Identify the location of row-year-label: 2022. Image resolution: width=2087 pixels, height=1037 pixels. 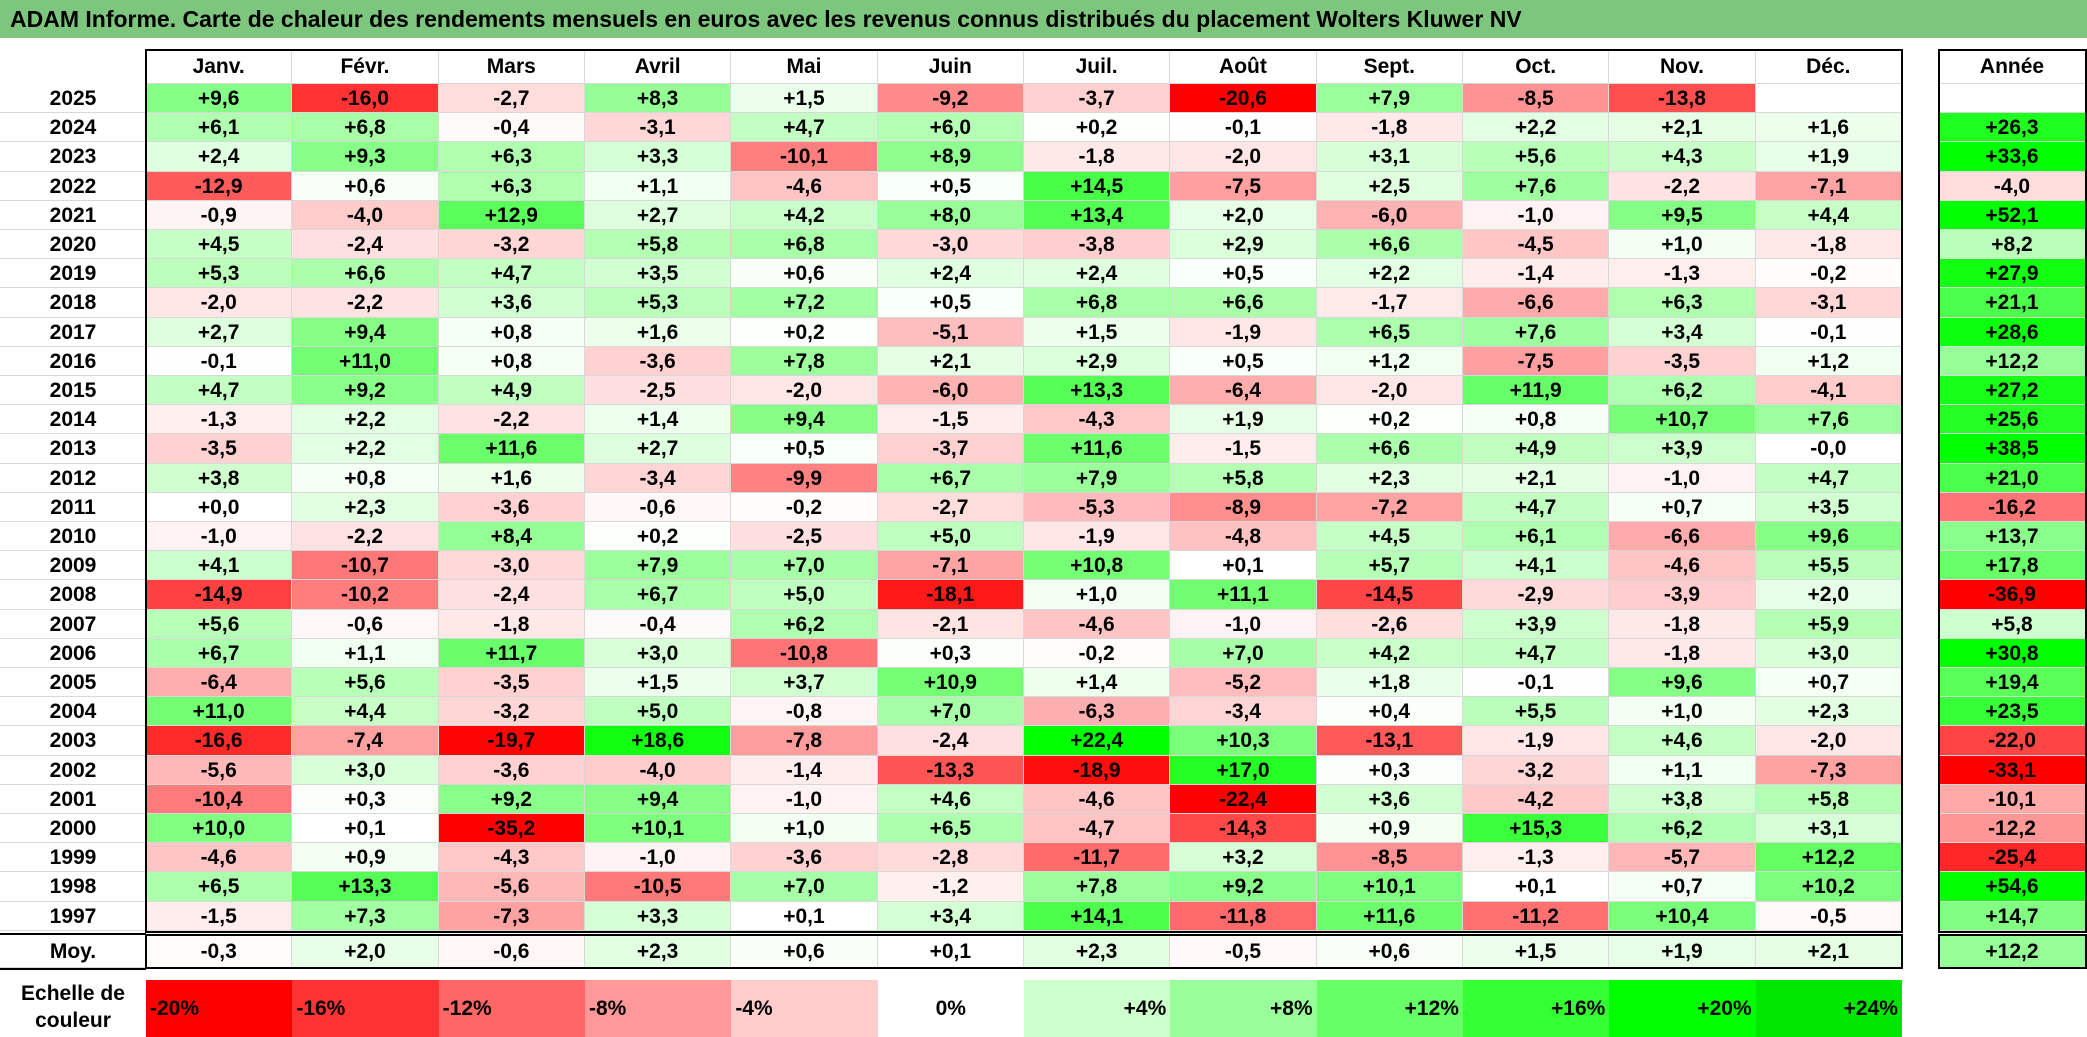
(73, 186).